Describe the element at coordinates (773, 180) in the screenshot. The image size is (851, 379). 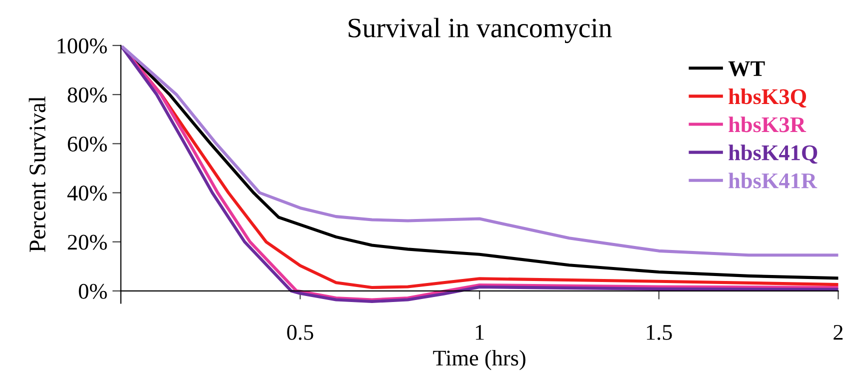
I see `legend-label: hbsK41R` at that location.